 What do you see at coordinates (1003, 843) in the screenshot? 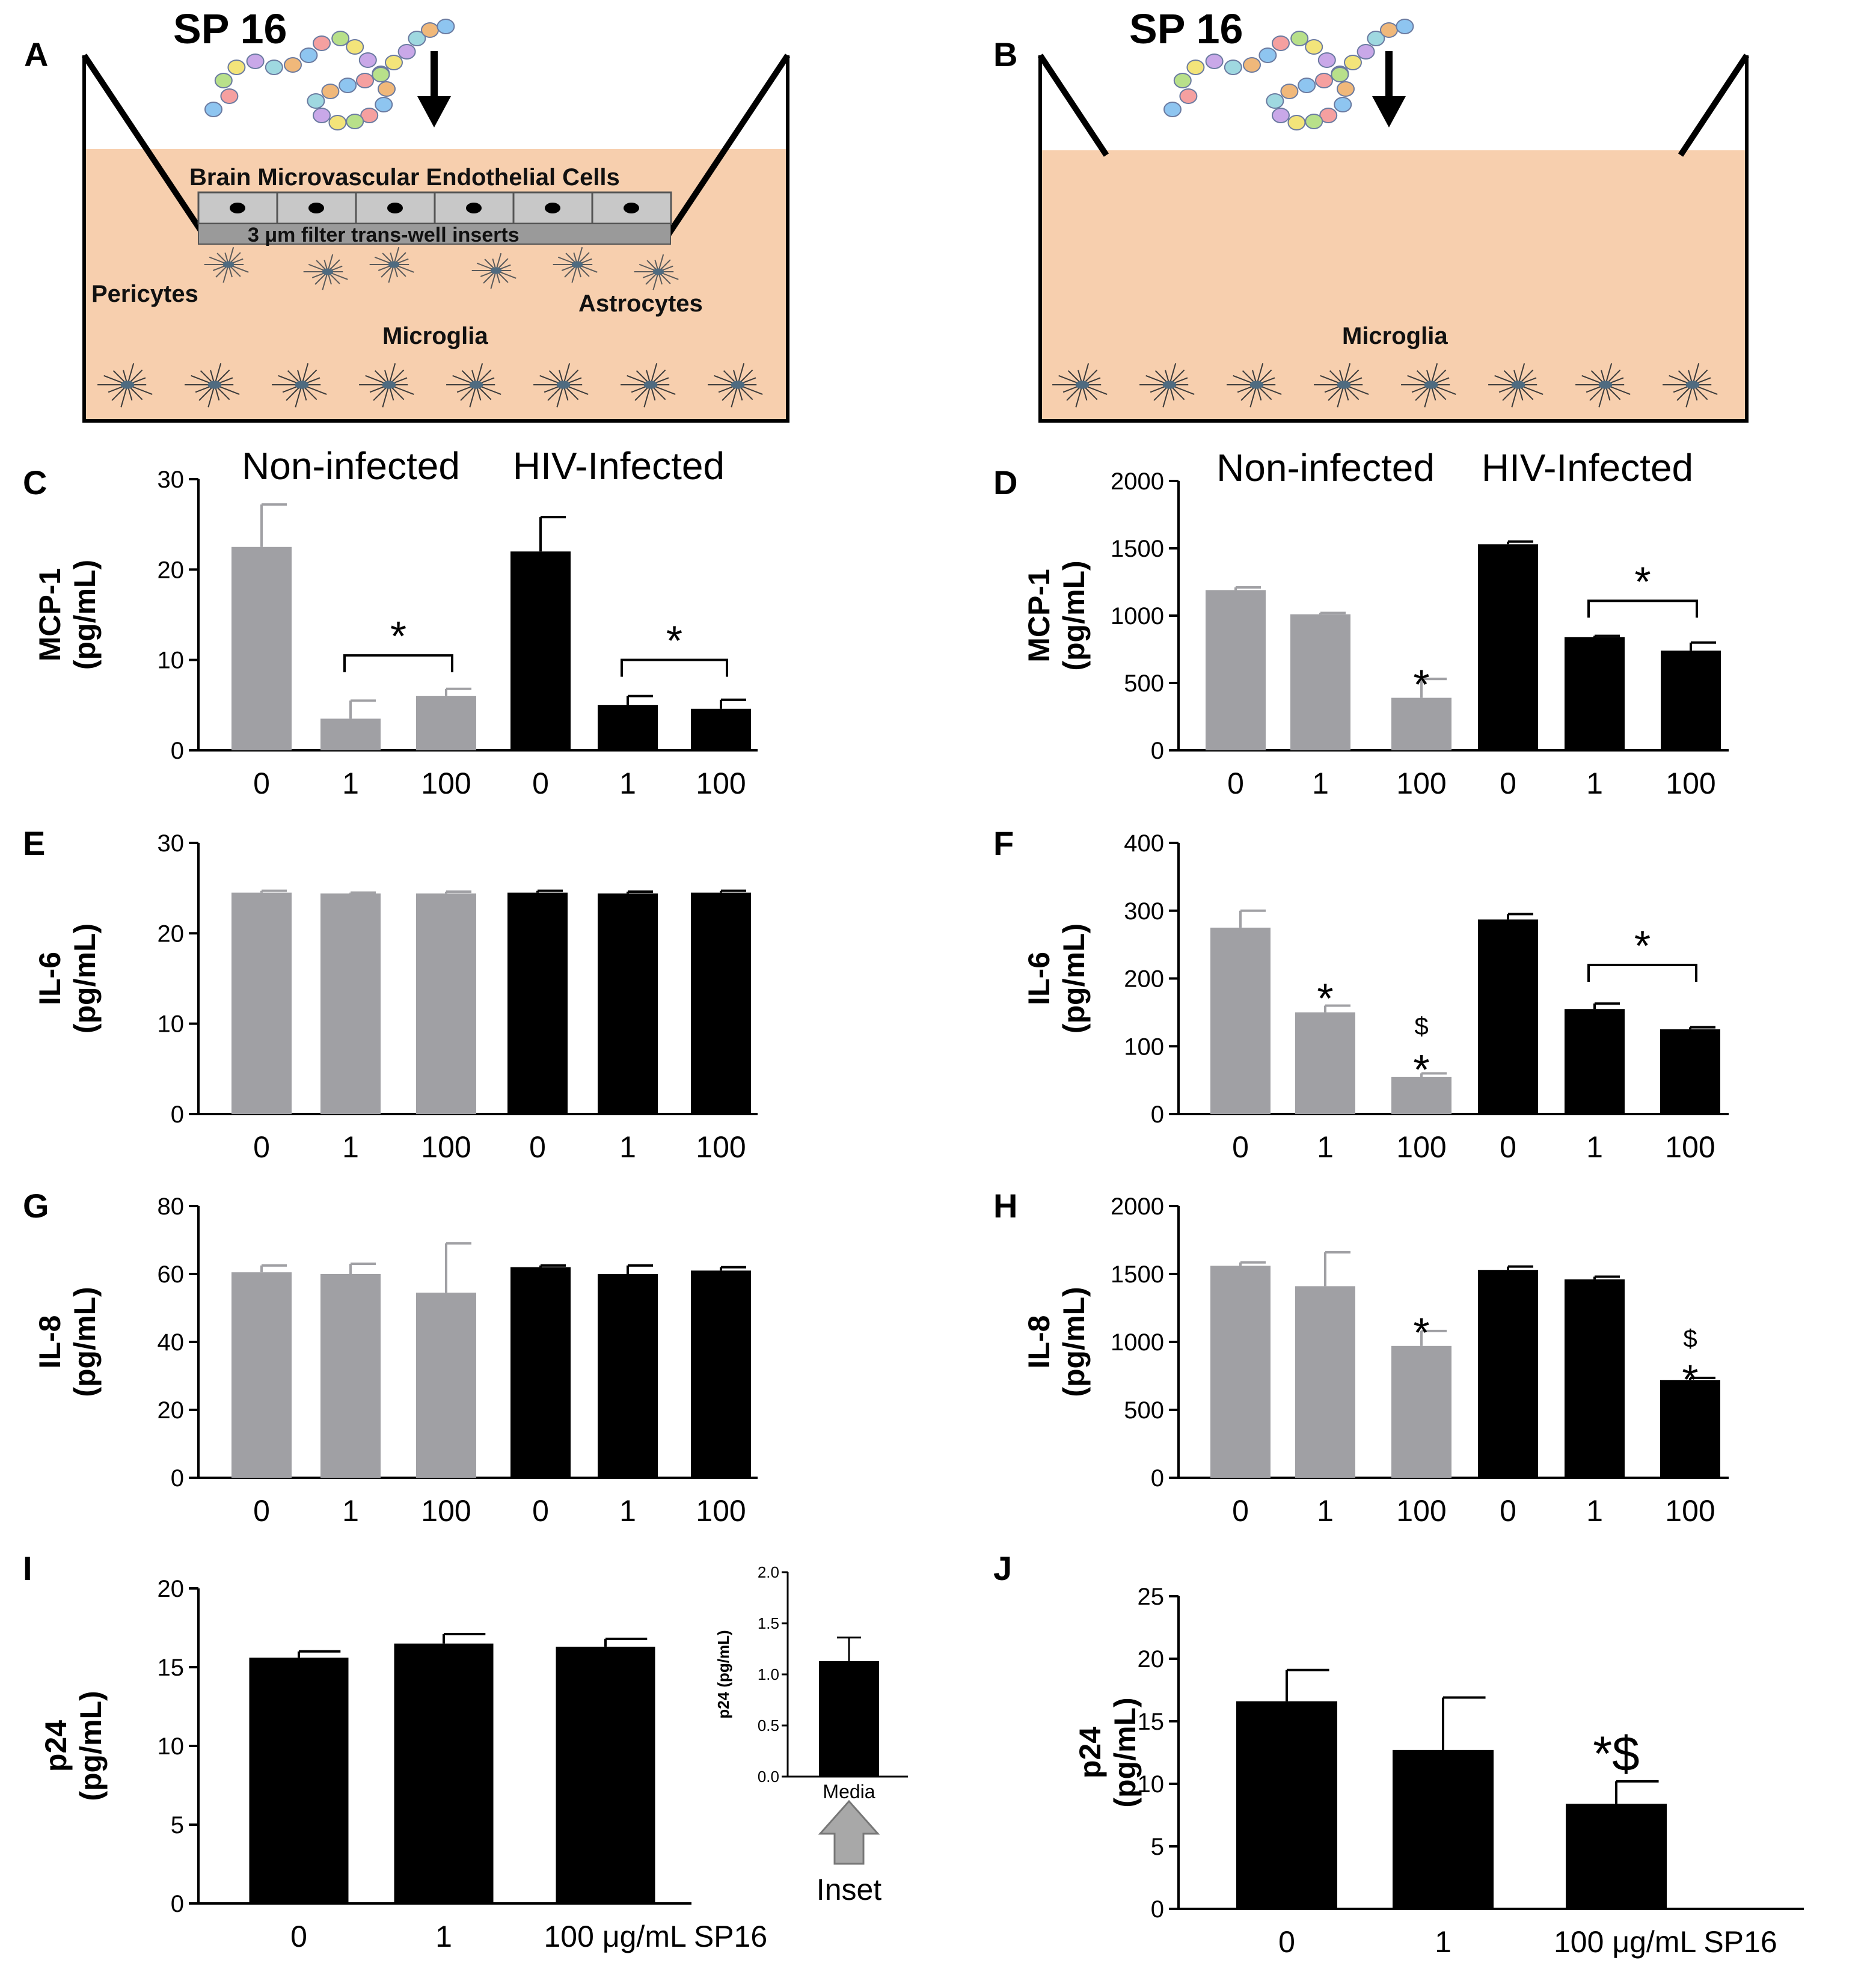
I see `panel-letter-f: F` at bounding box center [1003, 843].